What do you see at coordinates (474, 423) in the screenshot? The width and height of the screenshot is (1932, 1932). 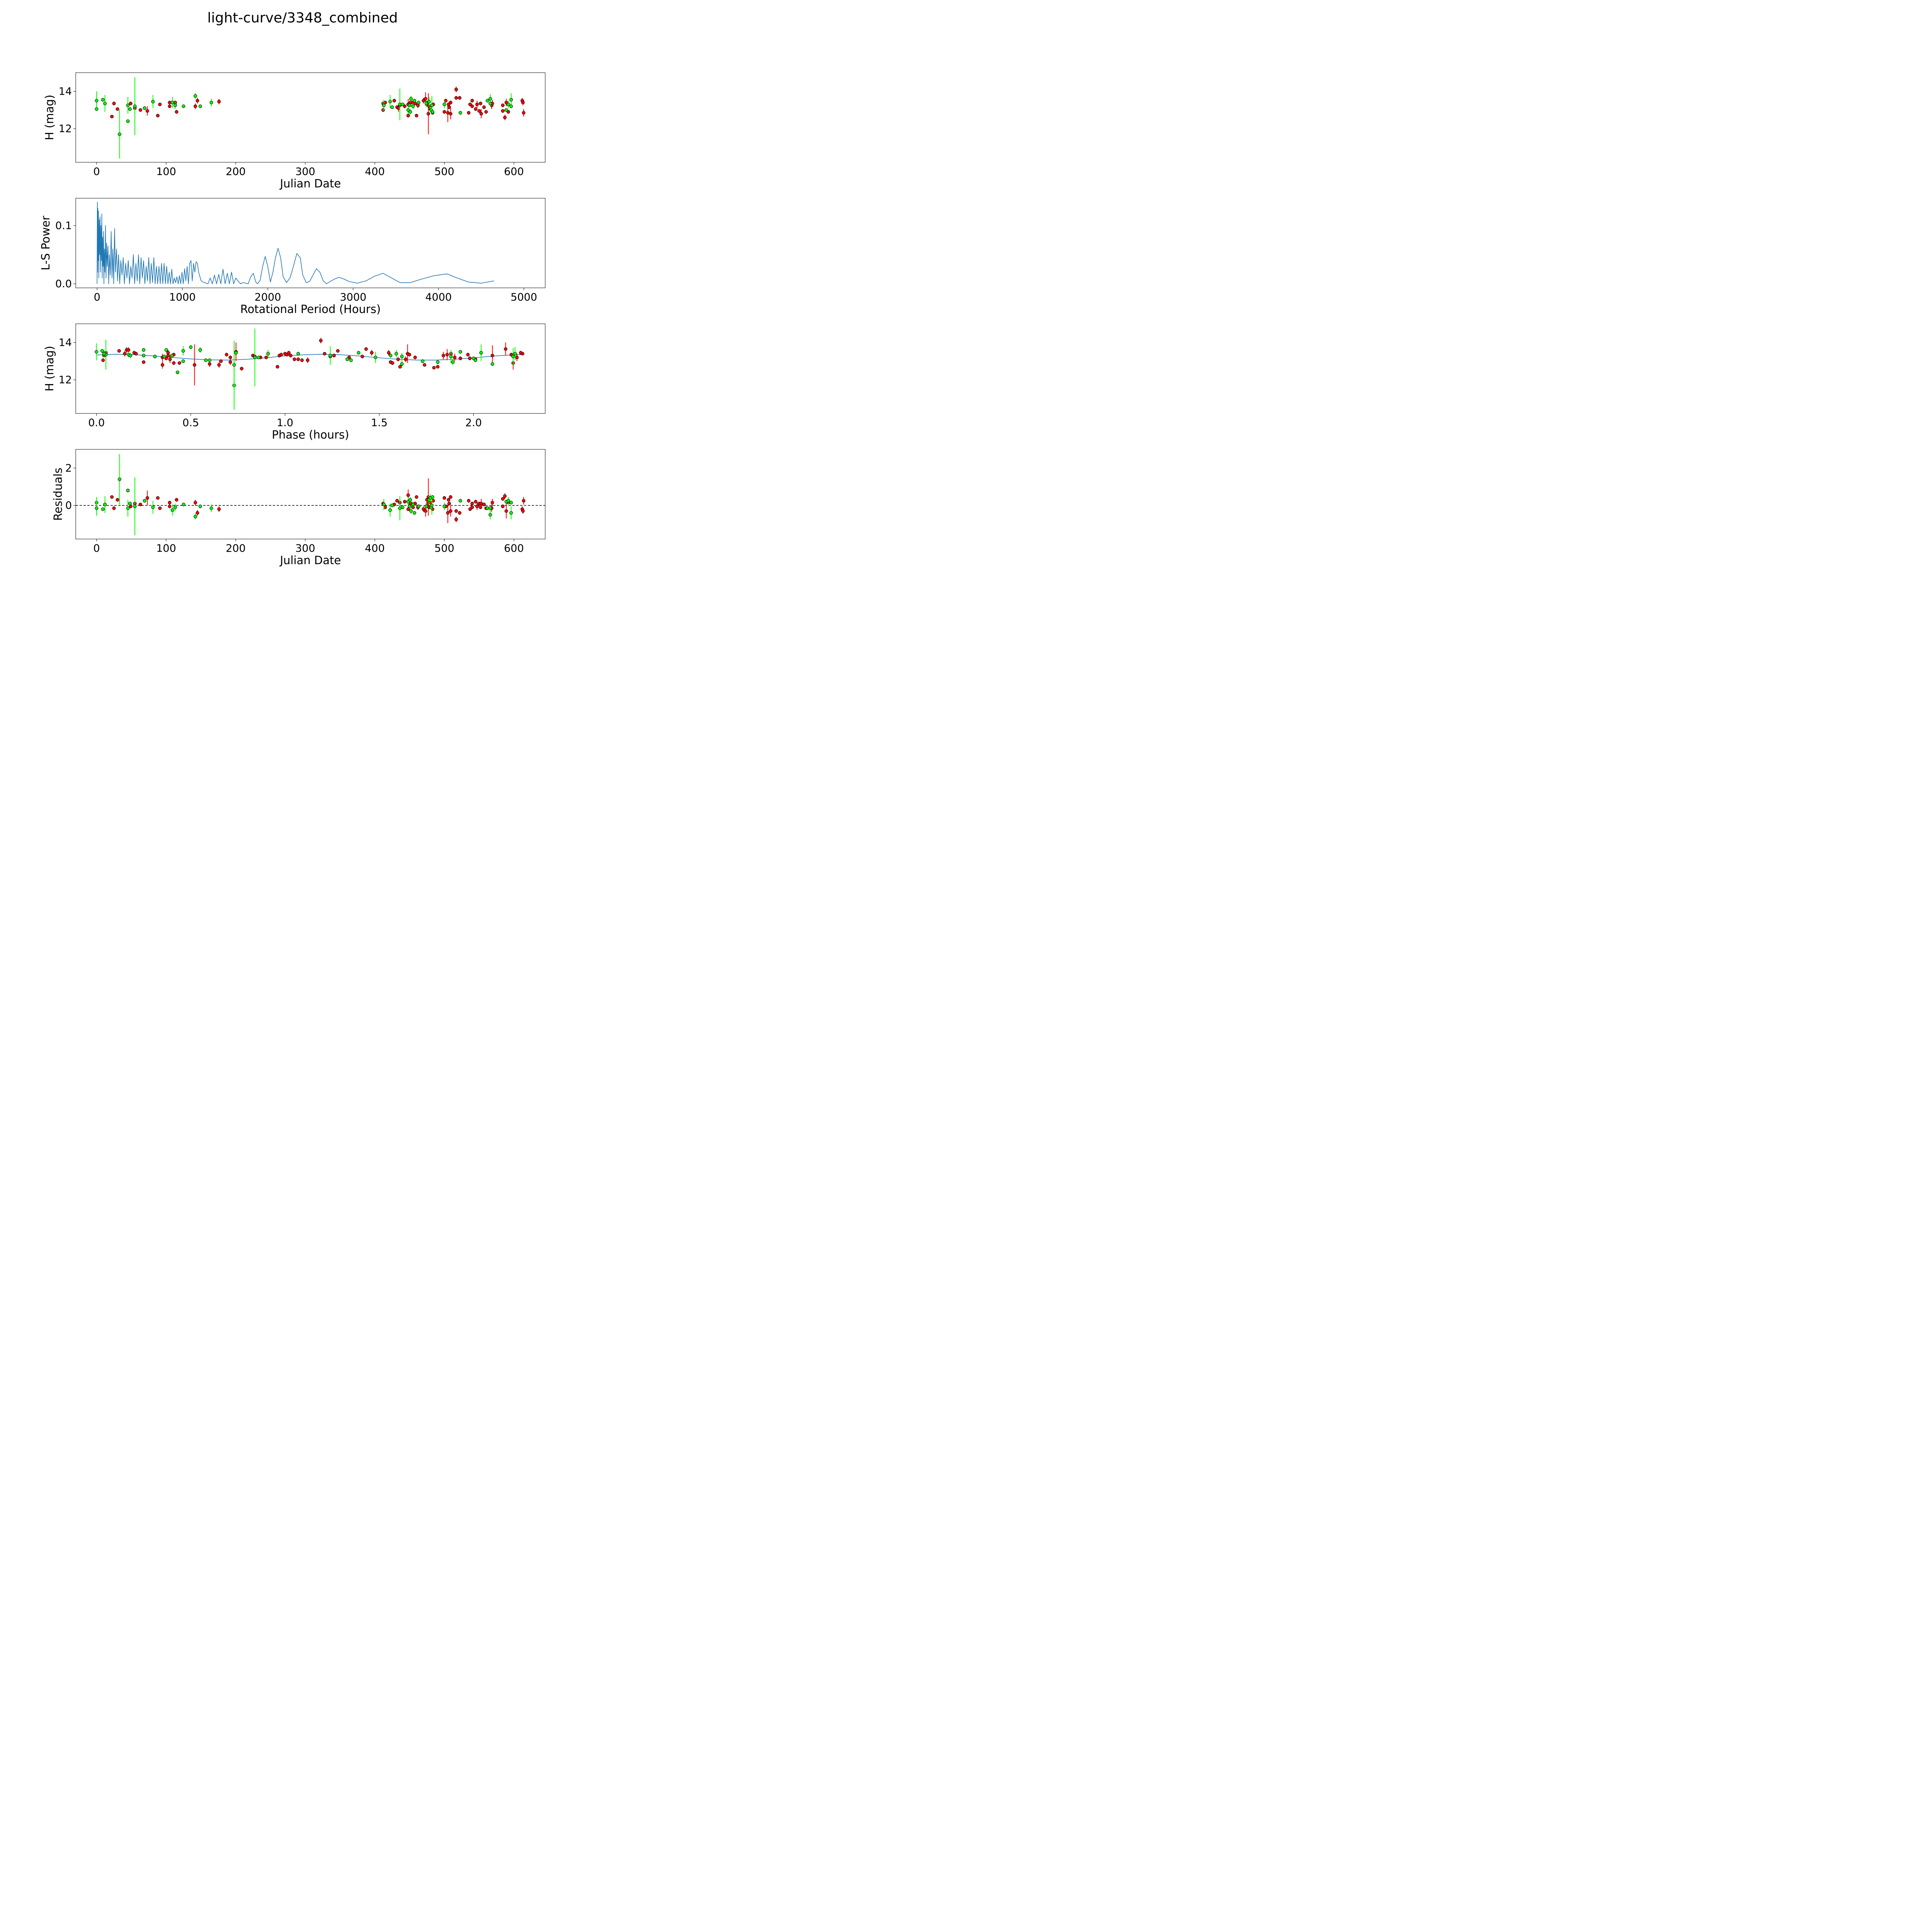 I see `x-tick-label: 2.0` at bounding box center [474, 423].